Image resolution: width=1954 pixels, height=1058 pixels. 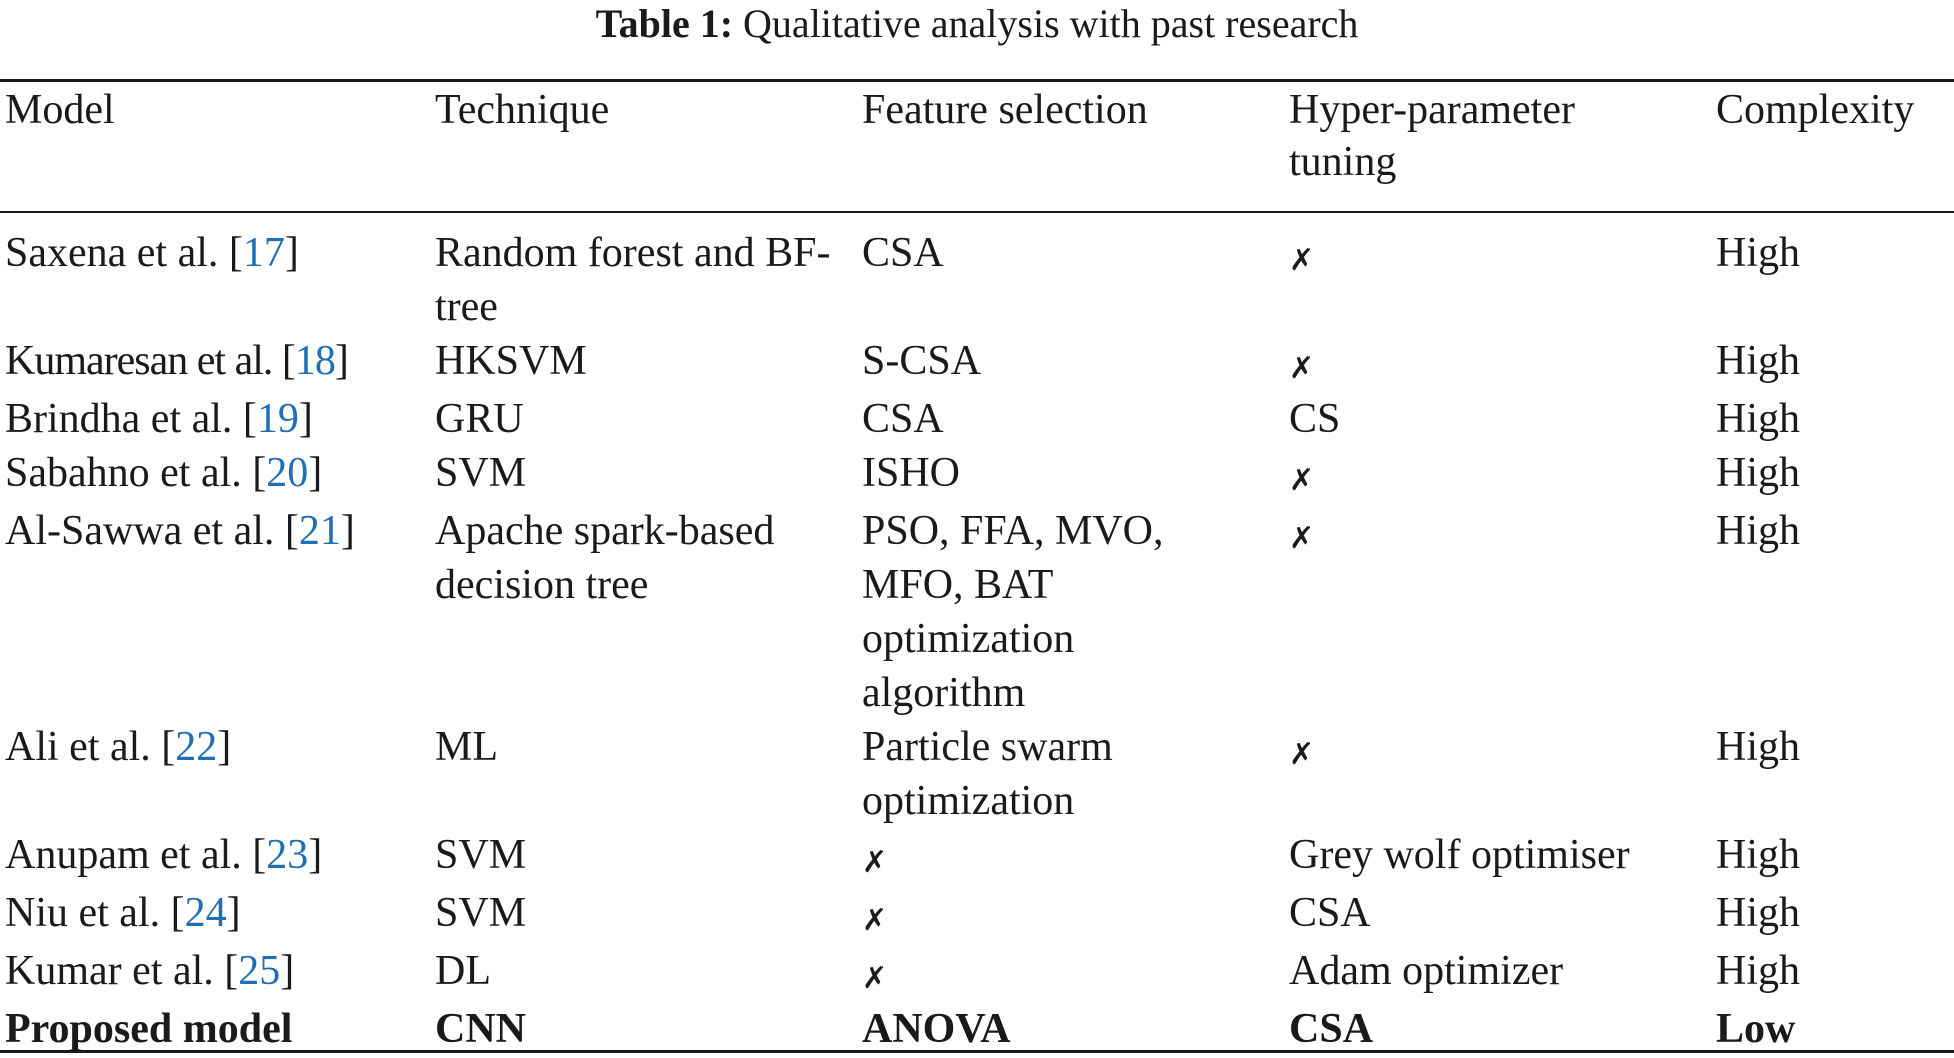 I want to click on table-row: Niu et al. [24] SVM ✗ CSA High, so click(x=977, y=915).